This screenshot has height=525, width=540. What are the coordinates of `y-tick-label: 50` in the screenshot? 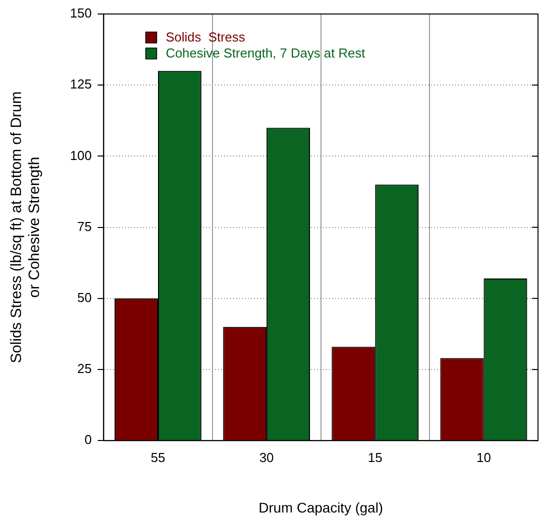 It's located at (84, 297).